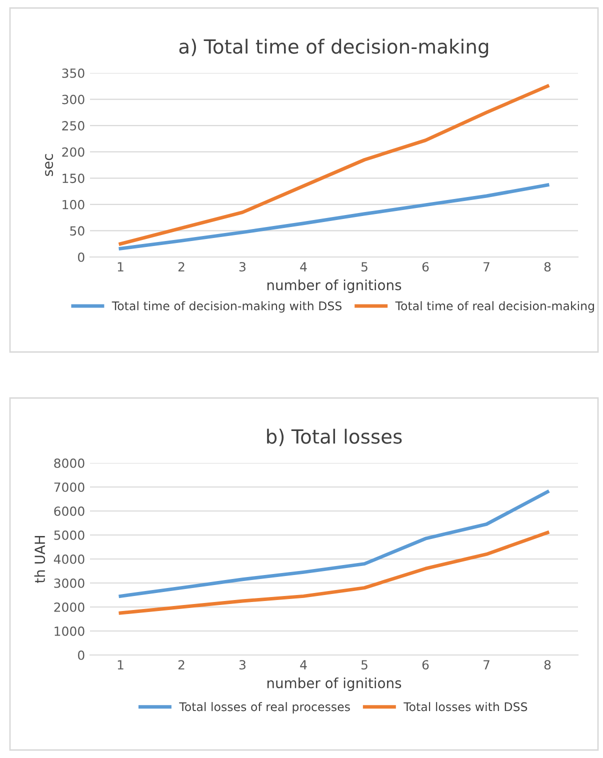 This screenshot has height=758, width=603. Describe the element at coordinates (69, 535) in the screenshot. I see `y-tick-label: 5000` at that location.